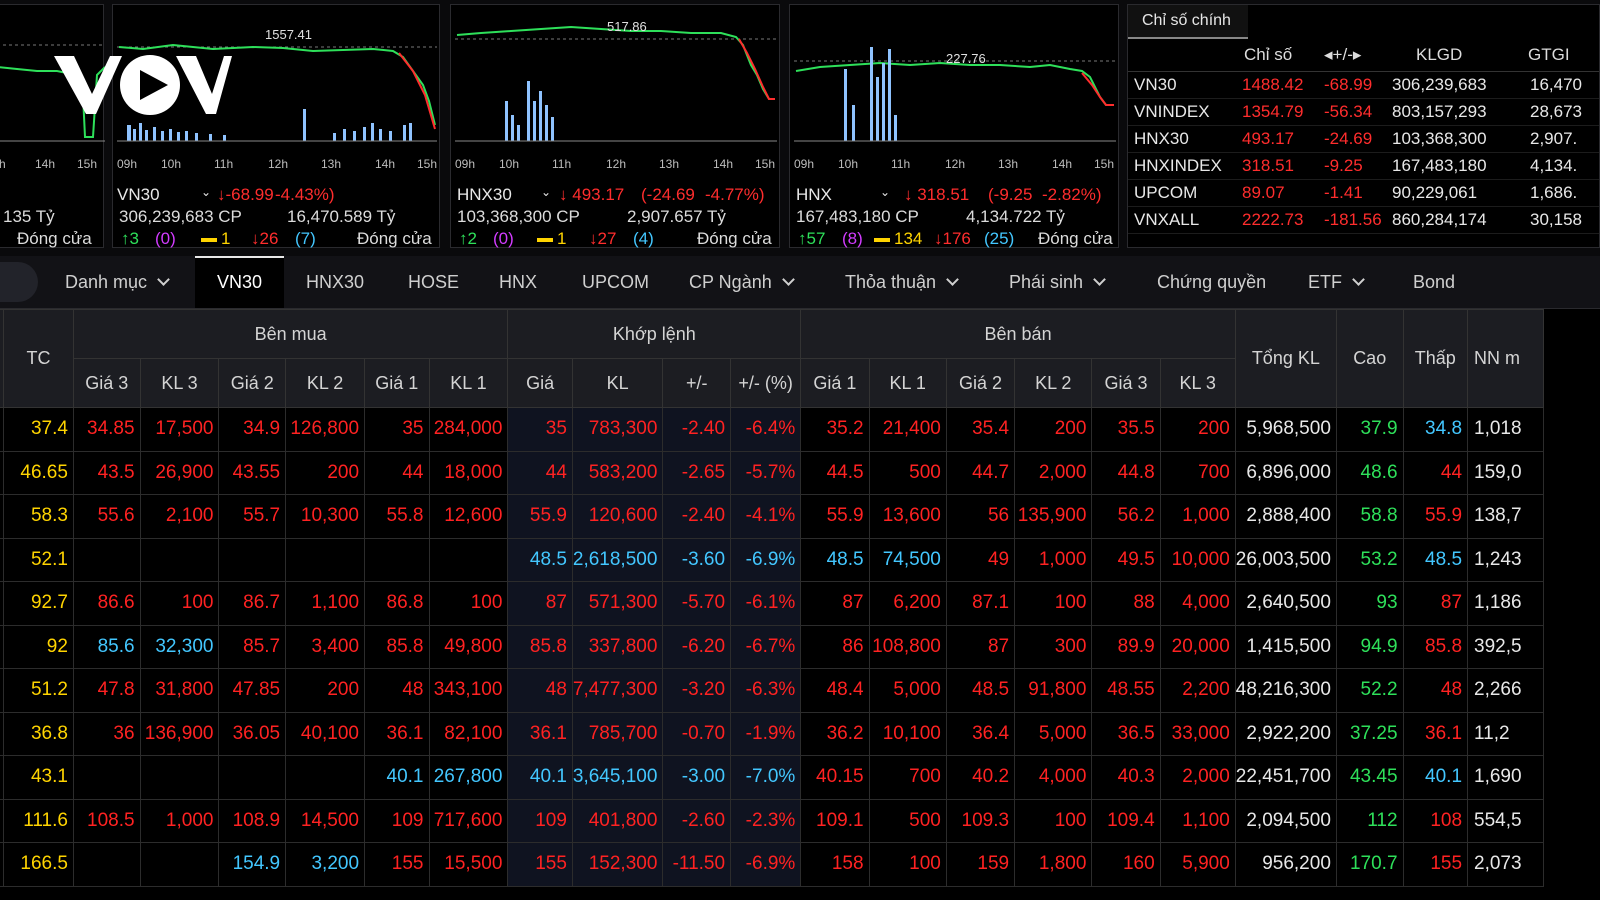 This screenshot has width=1600, height=900. I want to click on cell-buy-vol-2: 14,500, so click(325, 820).